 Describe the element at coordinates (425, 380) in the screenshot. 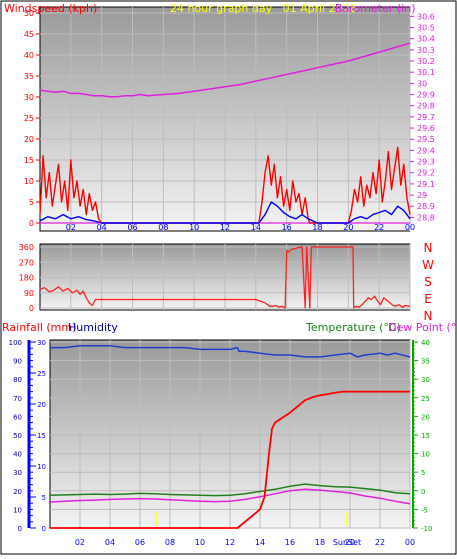

I see `temperature-tick-label: 30` at that location.